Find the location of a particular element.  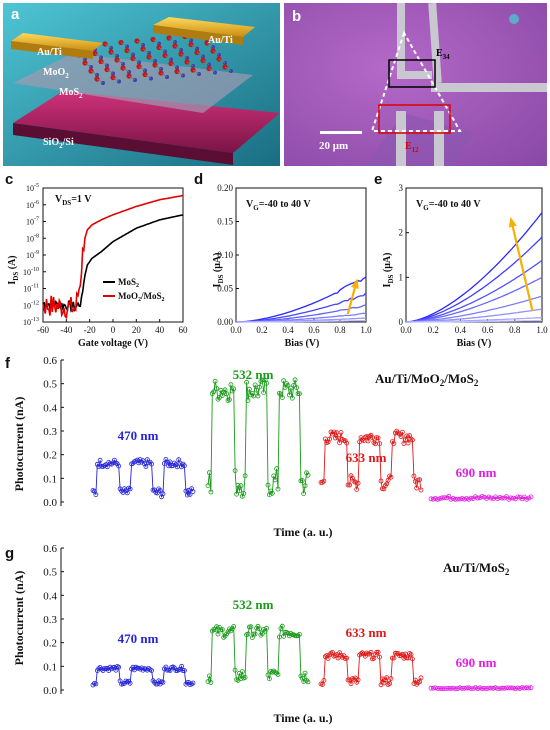

d-xtick-1: 0.2 is located at coordinates (261, 330).